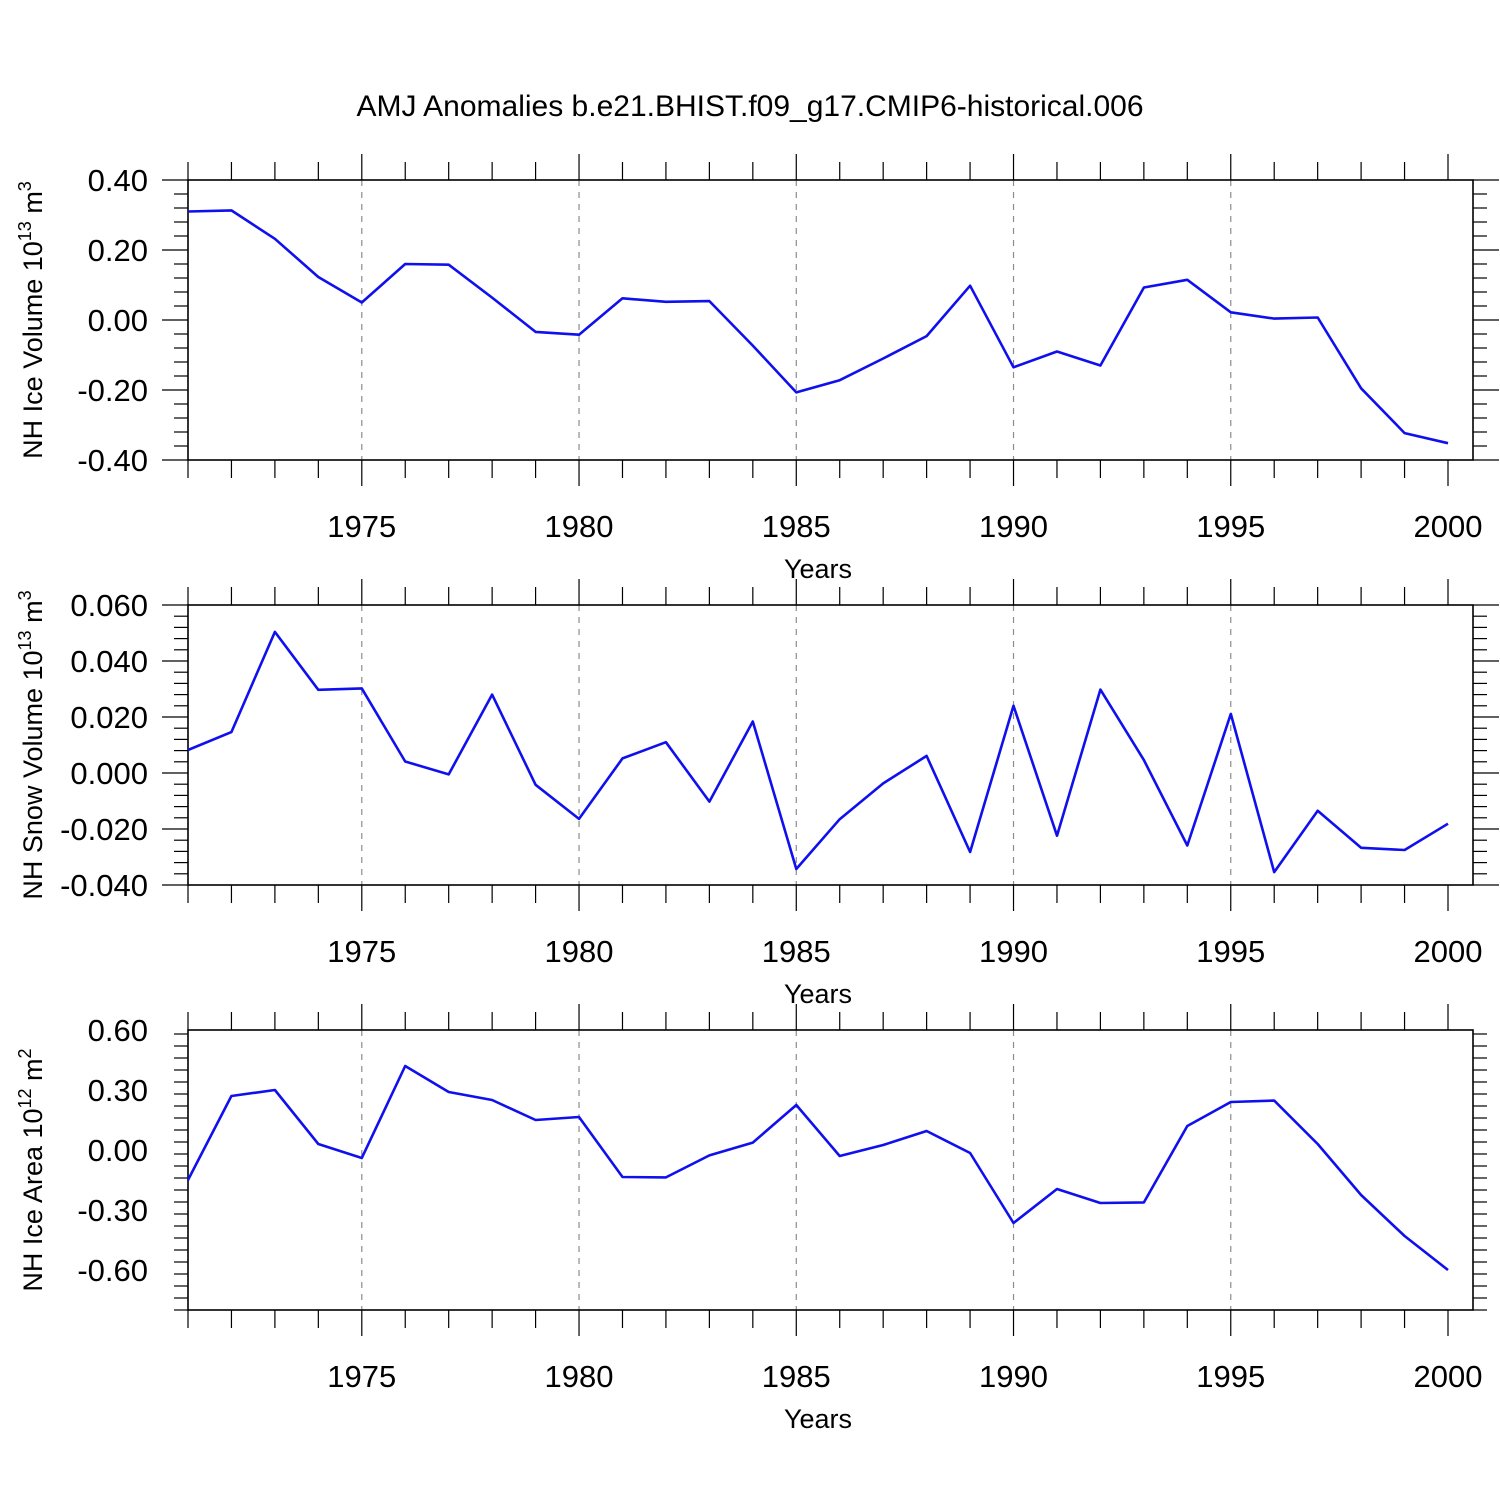 Image resolution: width=1500 pixels, height=1500 pixels. Describe the element at coordinates (25, 1098) in the screenshot. I see `y-axis-label-exponent: 12` at that location.